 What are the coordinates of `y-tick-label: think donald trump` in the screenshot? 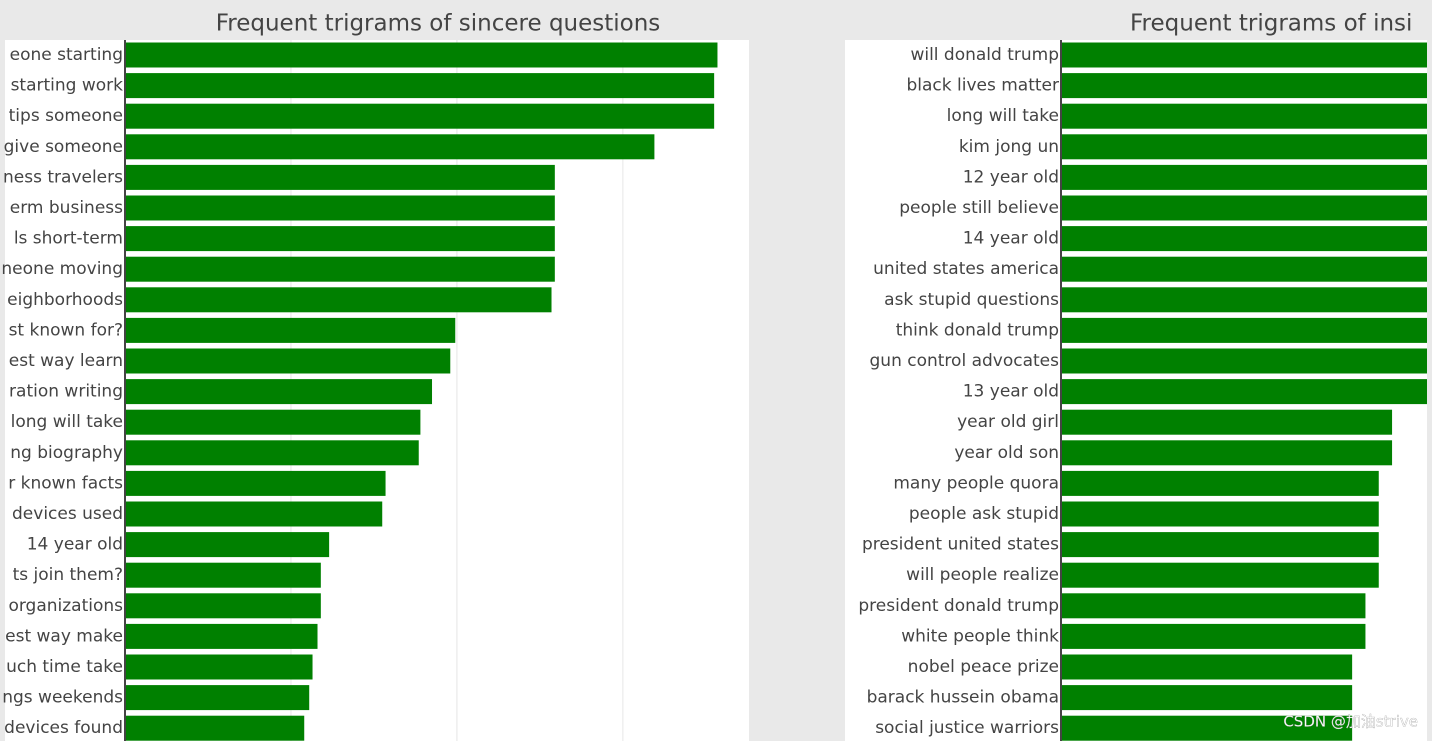 It's located at (977, 330).